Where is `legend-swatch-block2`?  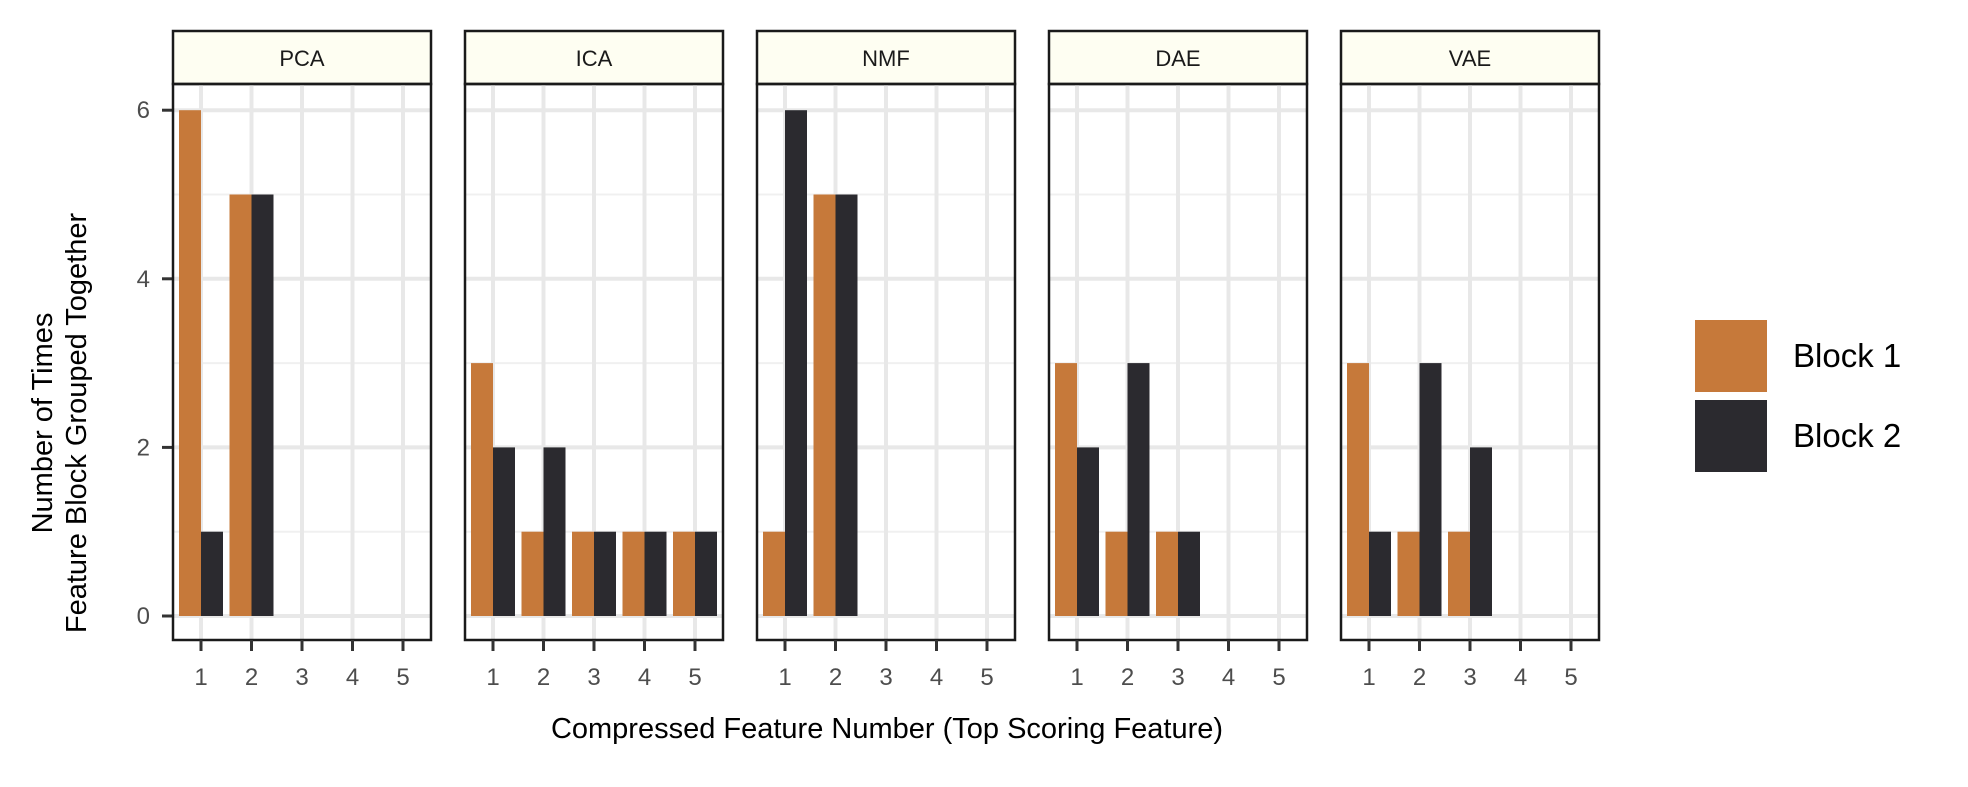 legend-swatch-block2 is located at coordinates (1731, 436).